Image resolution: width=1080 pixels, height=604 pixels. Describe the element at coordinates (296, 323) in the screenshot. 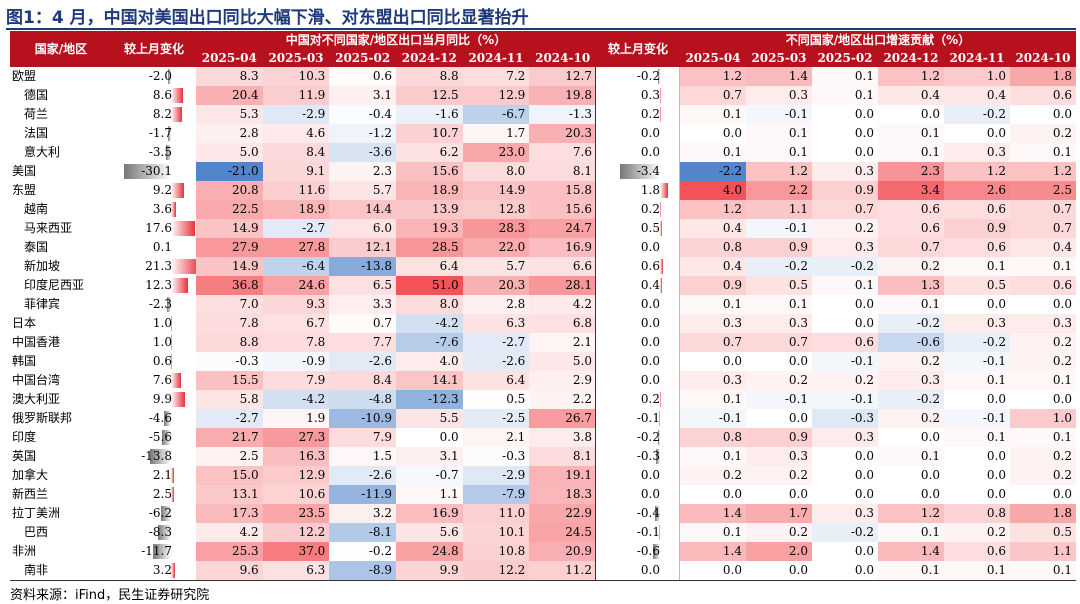

I see `yoy-cell: 6.7` at that location.